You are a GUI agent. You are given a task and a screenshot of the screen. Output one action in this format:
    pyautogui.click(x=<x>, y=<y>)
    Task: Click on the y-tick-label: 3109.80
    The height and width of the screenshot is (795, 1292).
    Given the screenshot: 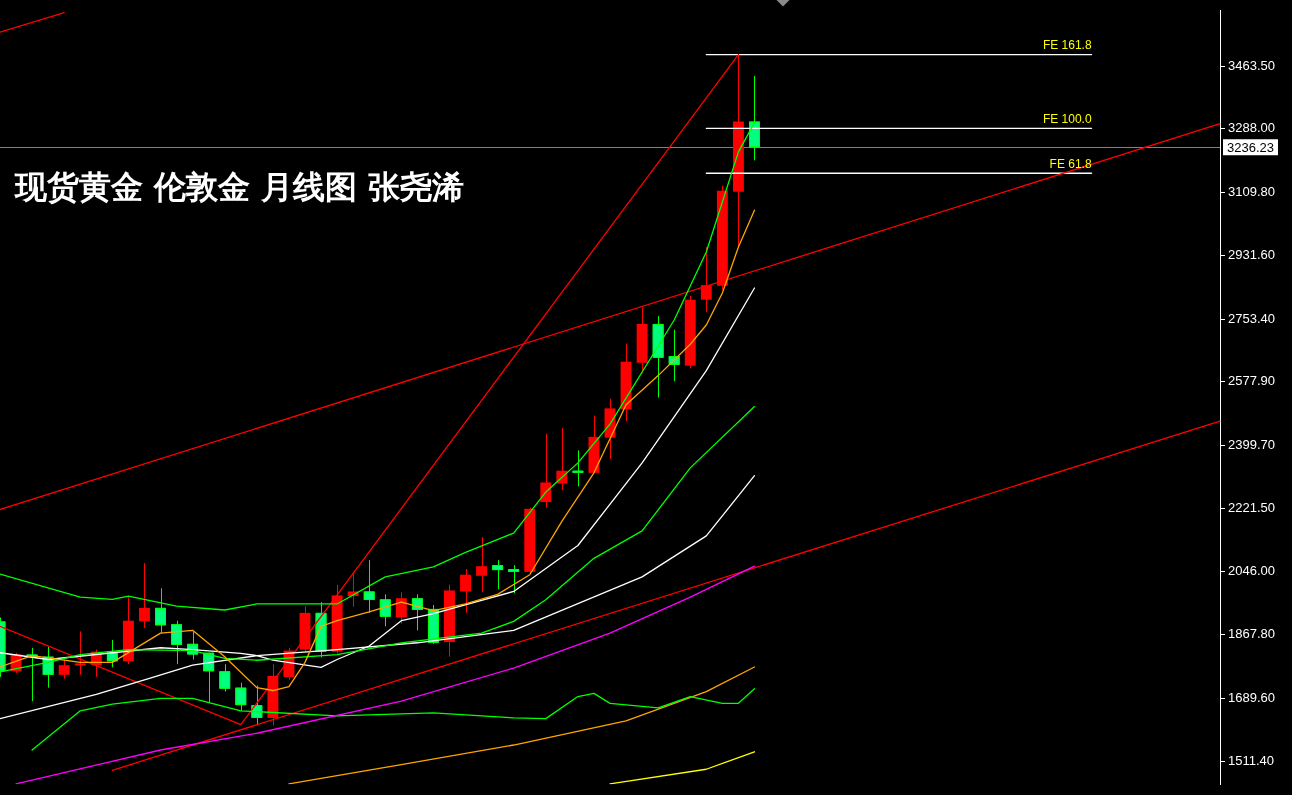 What is the action you would take?
    pyautogui.click(x=1251, y=191)
    